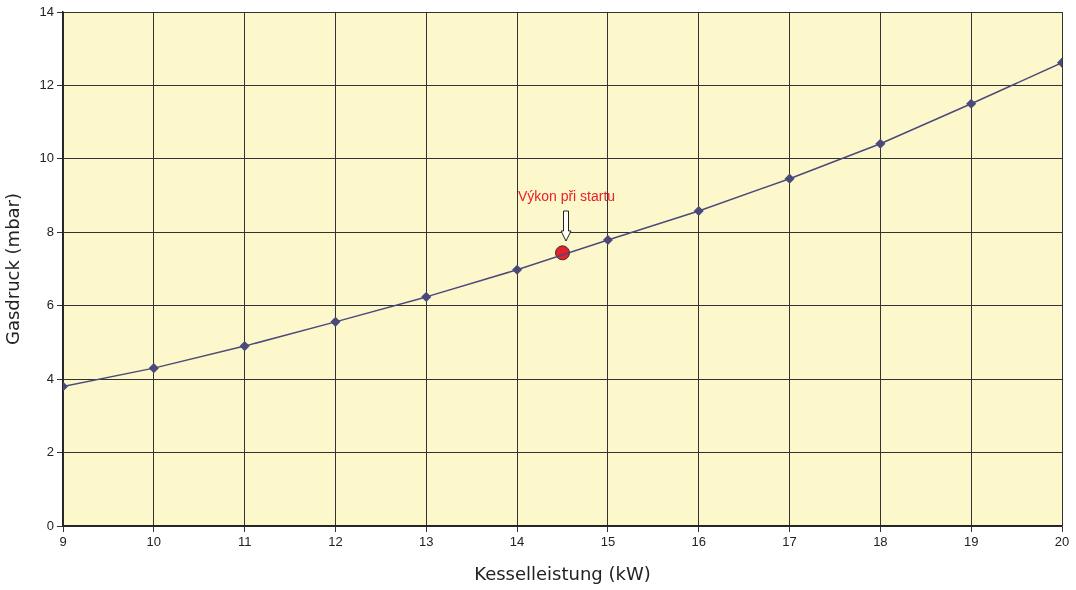  What do you see at coordinates (244, 542) in the screenshot?
I see `x-tick-label: 11` at bounding box center [244, 542].